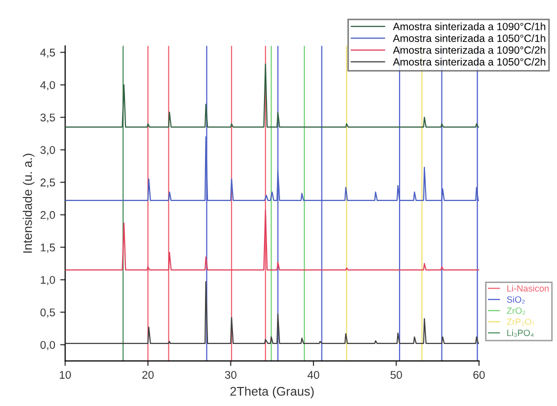 The image size is (557, 406). I want to click on x-tick-label: 60, so click(479, 374).